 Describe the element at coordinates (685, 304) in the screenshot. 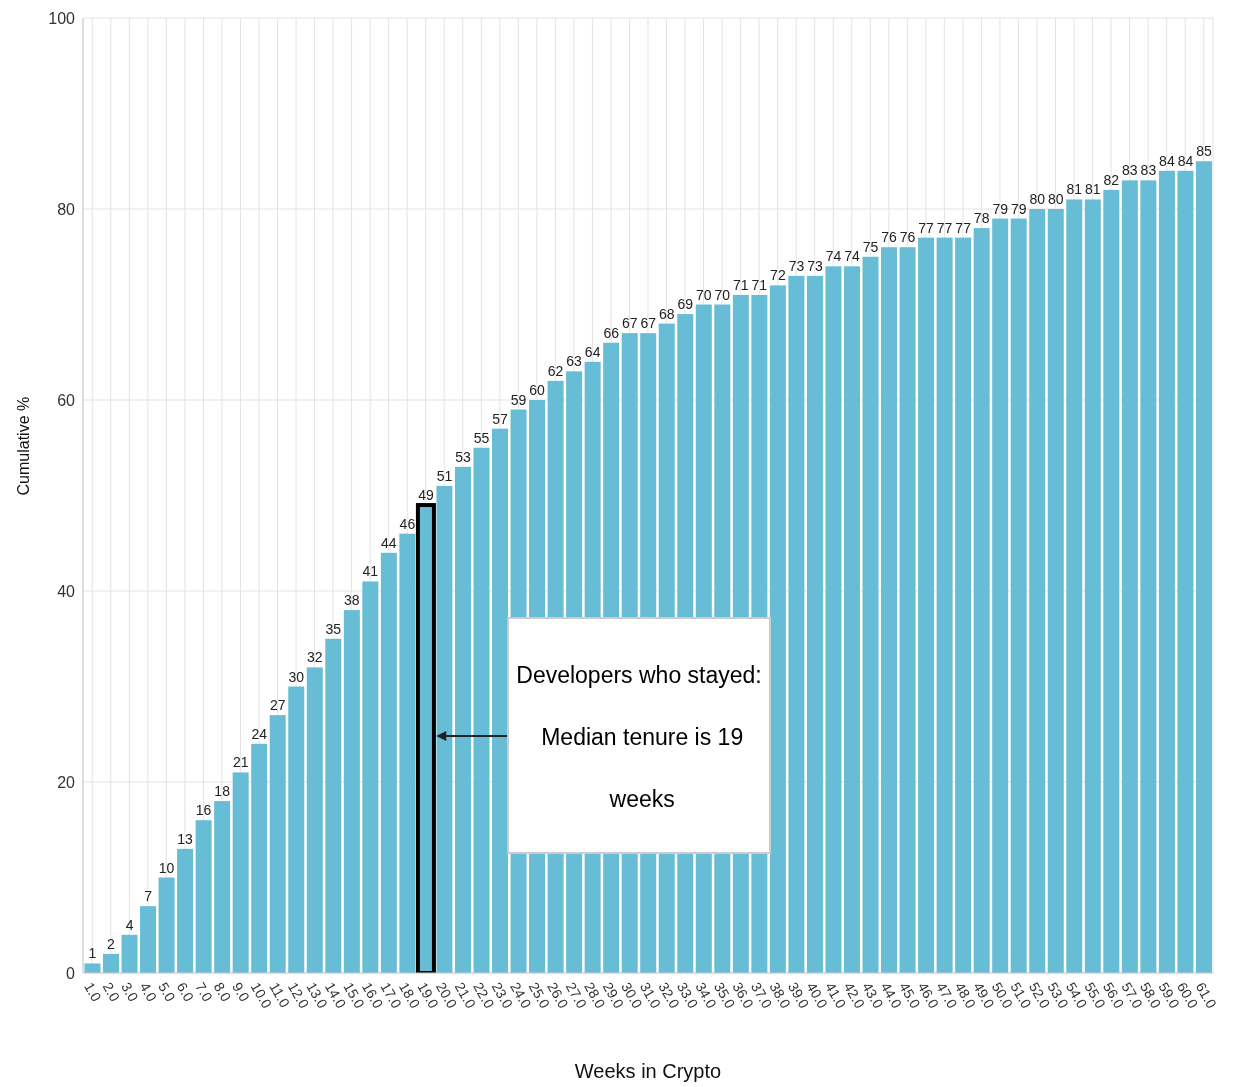

I see `data-label: 69` at that location.